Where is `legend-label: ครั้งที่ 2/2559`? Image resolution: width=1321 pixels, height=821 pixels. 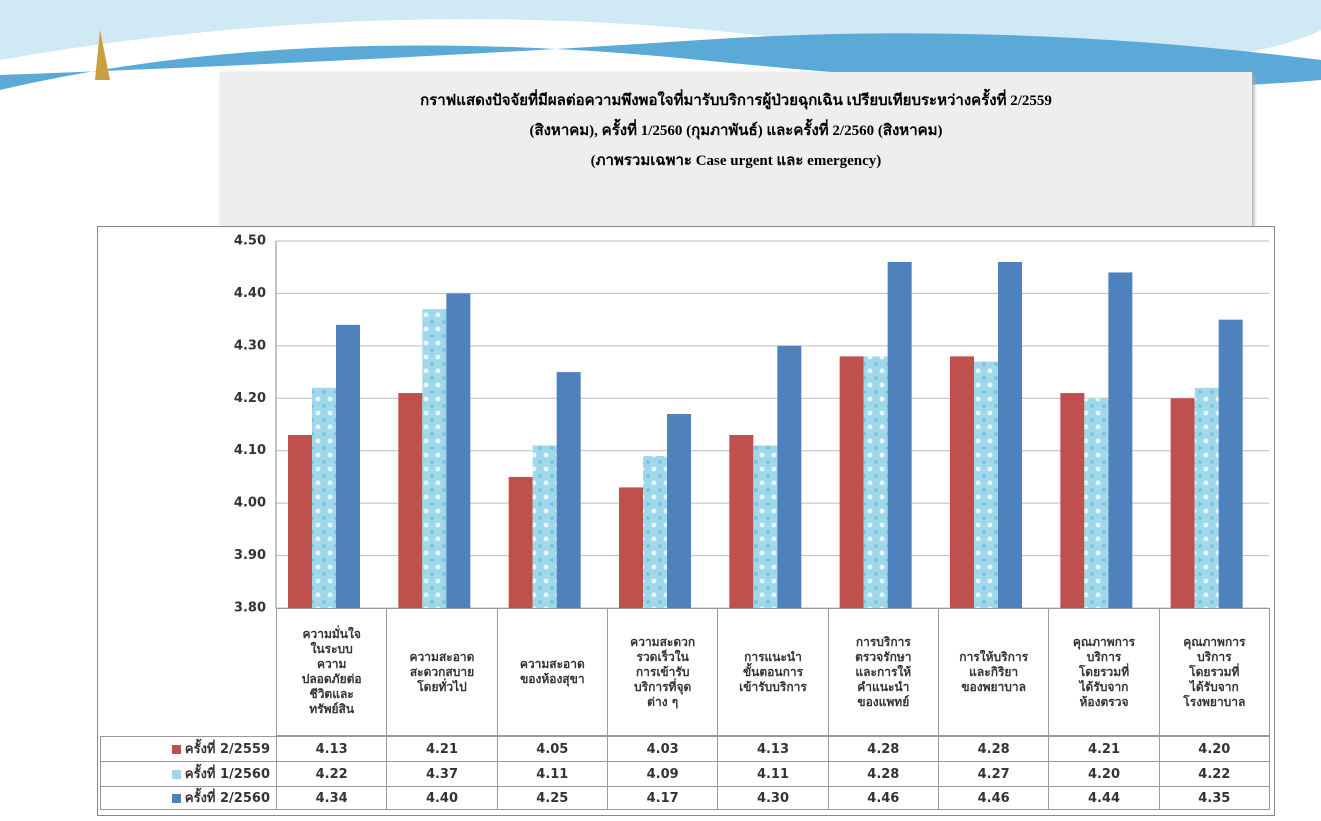
legend-label: ครั้งที่ 2/2559 is located at coordinates (227, 749).